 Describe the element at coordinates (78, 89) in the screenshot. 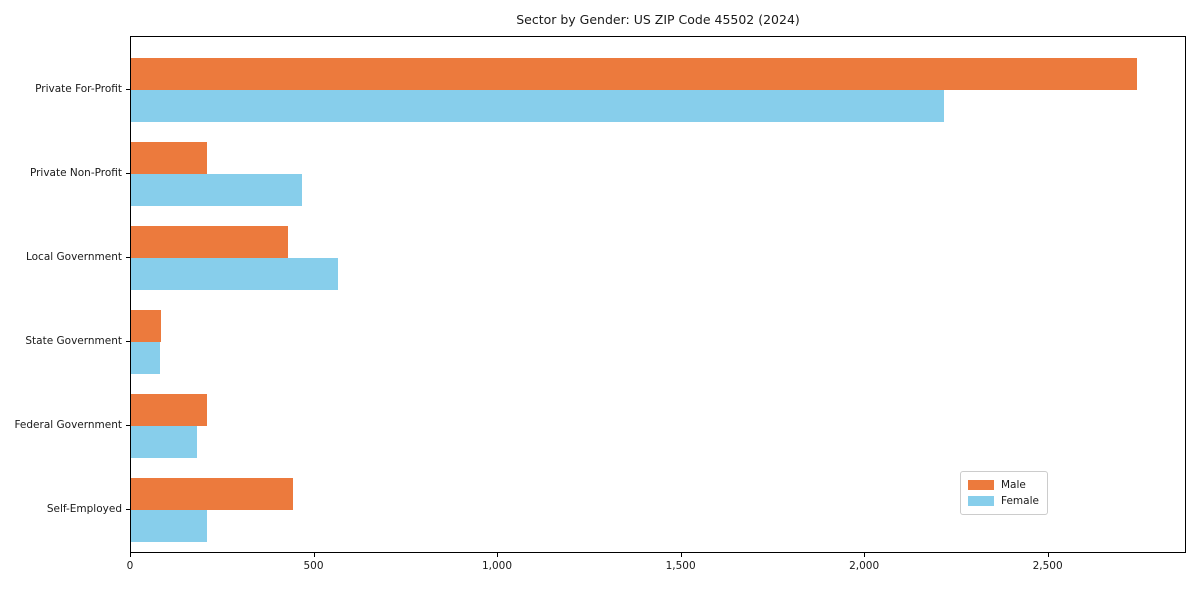

I see `y-axis-label: Private For-Profit` at that location.